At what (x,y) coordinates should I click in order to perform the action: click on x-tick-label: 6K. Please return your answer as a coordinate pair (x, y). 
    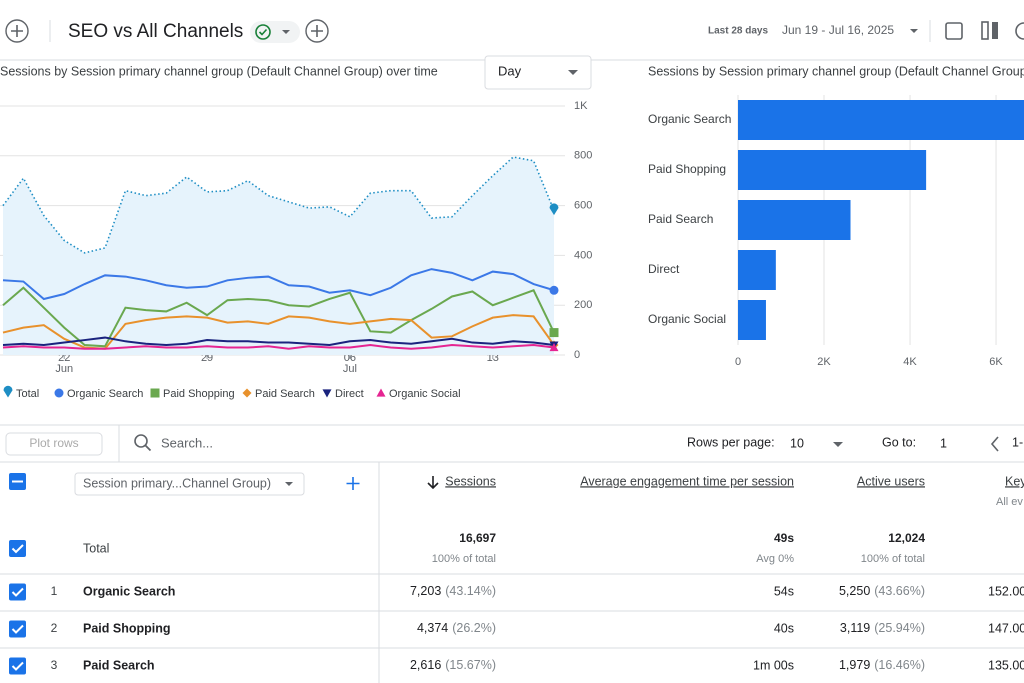
    Looking at the image, I should click on (996, 362).